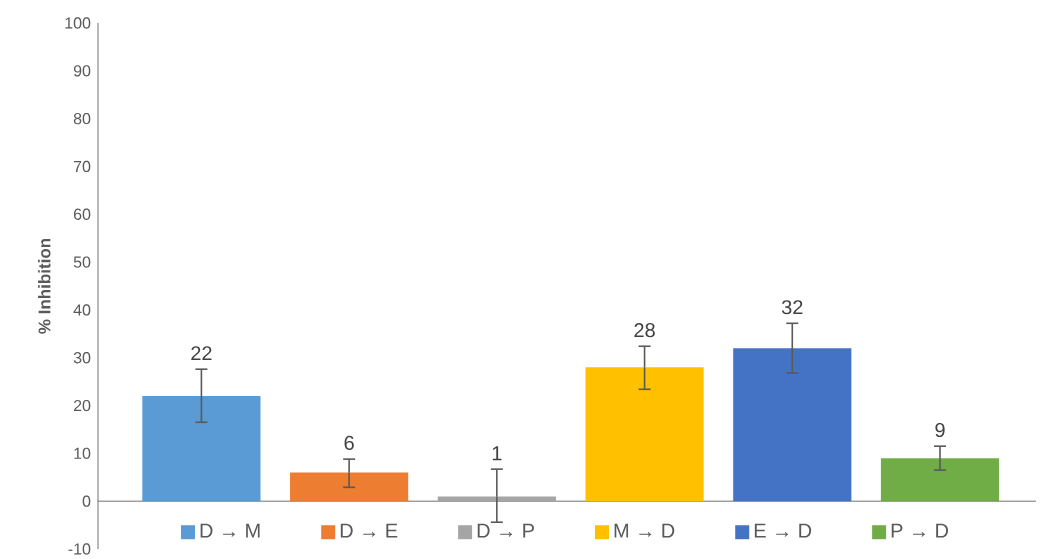  What do you see at coordinates (230, 530) in the screenshot?
I see `legend-label: D → M` at bounding box center [230, 530].